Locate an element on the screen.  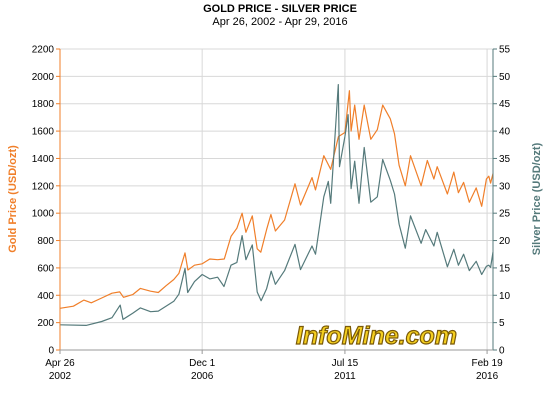
right-tick-label: 15 is located at coordinates (505, 268).